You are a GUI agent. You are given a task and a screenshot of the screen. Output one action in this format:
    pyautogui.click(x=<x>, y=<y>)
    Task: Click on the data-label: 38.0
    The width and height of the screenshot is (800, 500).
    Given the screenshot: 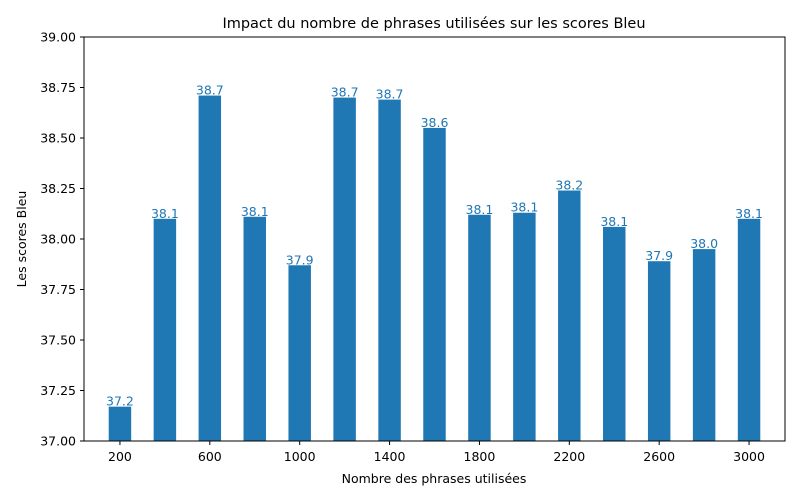 What is the action you would take?
    pyautogui.click(x=704, y=243)
    